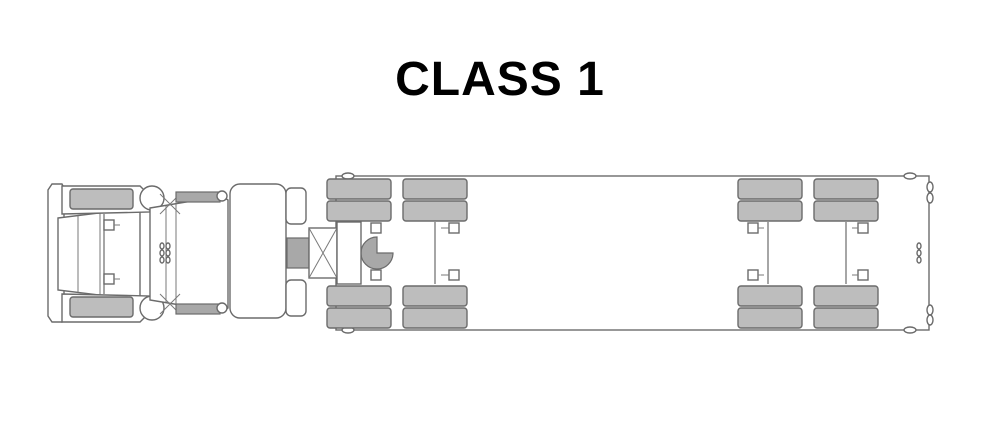  What do you see at coordinates (808, 253) in the screenshot?
I see `trailer-axle-group` at bounding box center [808, 253].